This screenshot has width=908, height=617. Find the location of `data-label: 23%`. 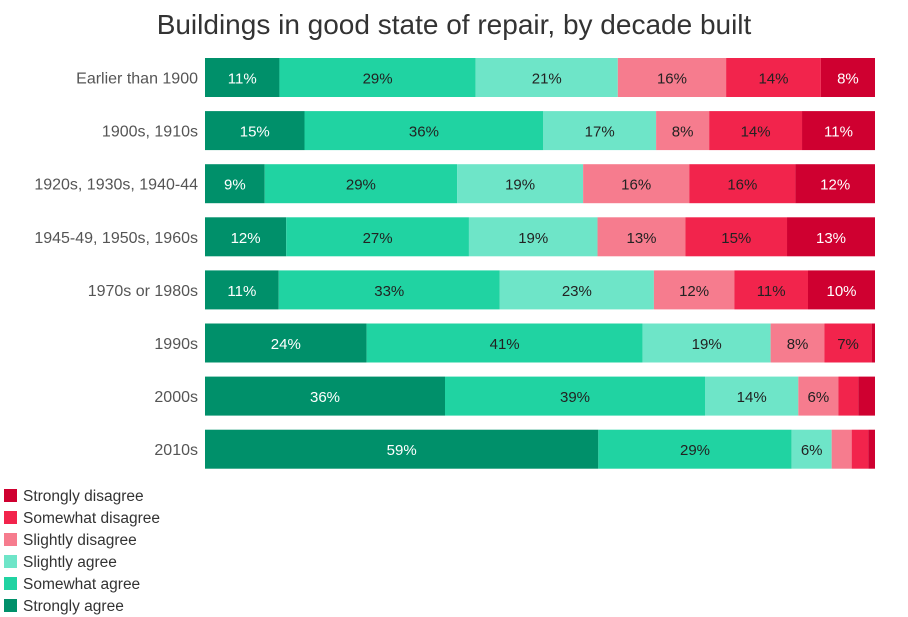

data-label: 23% is located at coordinates (577, 291).